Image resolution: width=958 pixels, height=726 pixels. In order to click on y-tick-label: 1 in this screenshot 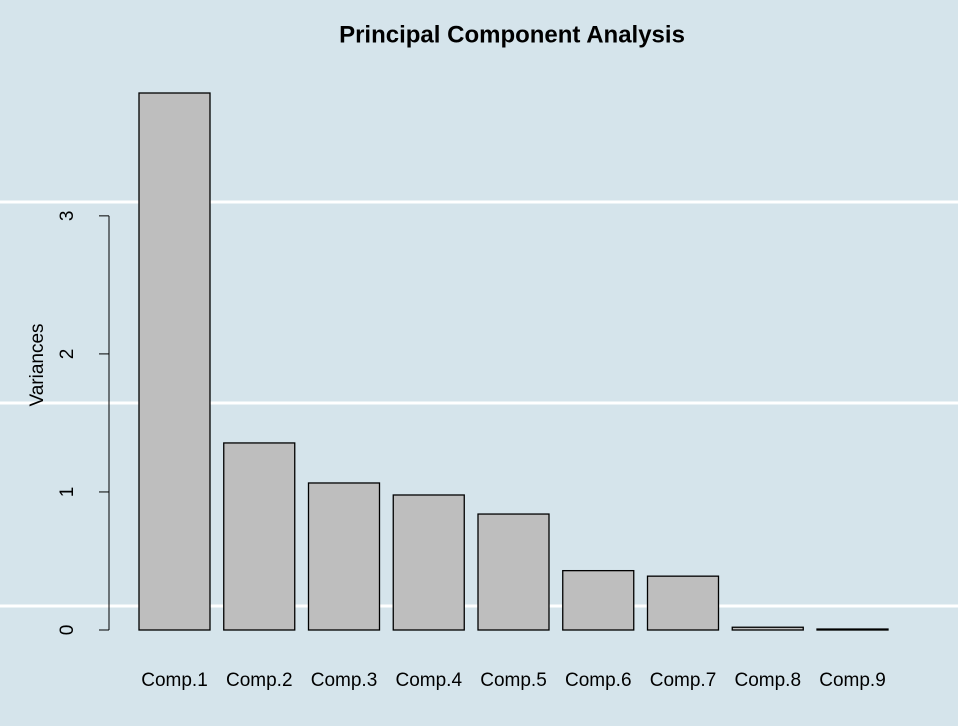, I will do `click(67, 492)`.